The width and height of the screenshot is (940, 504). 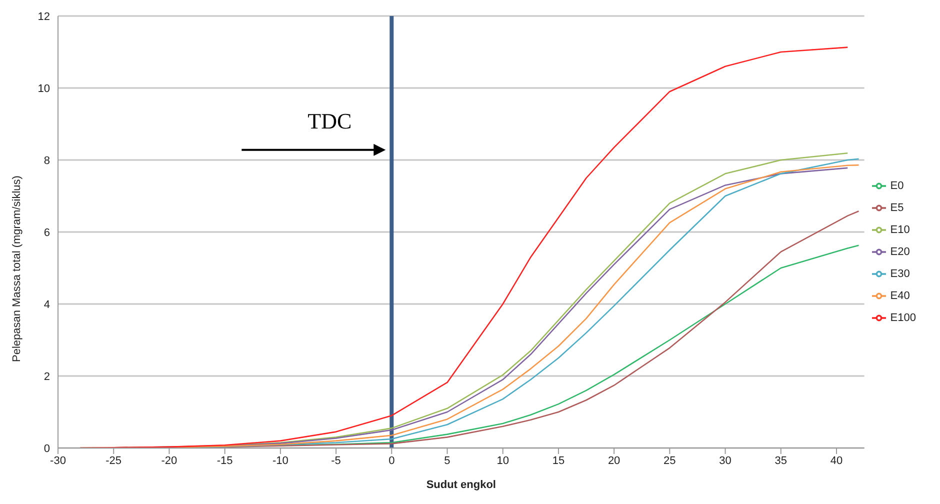 I want to click on x-axis-title: Sudut engkol, so click(x=461, y=485).